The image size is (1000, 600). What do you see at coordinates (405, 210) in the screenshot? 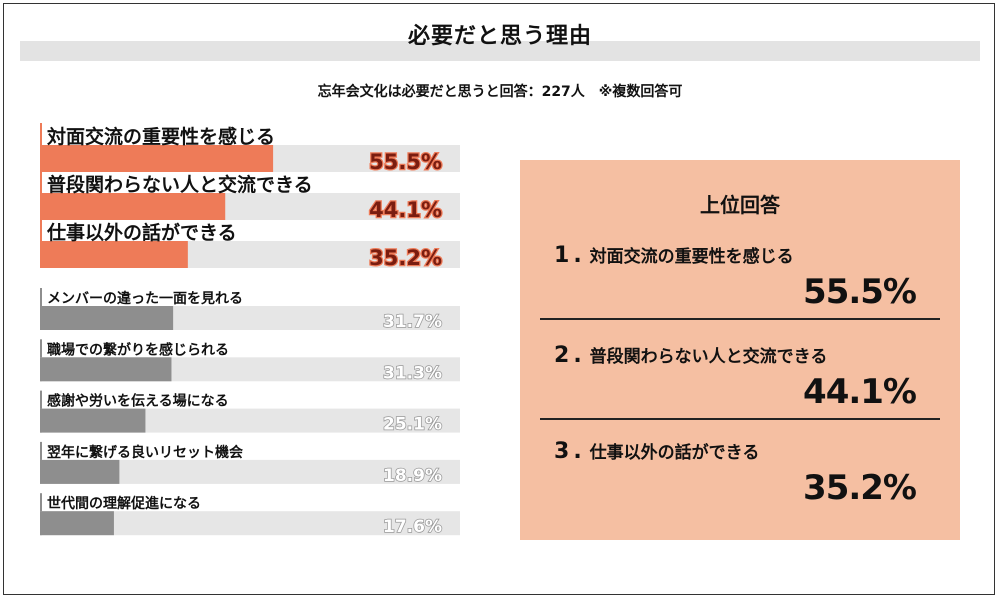
I see `value-label: 44.1%` at bounding box center [405, 210].